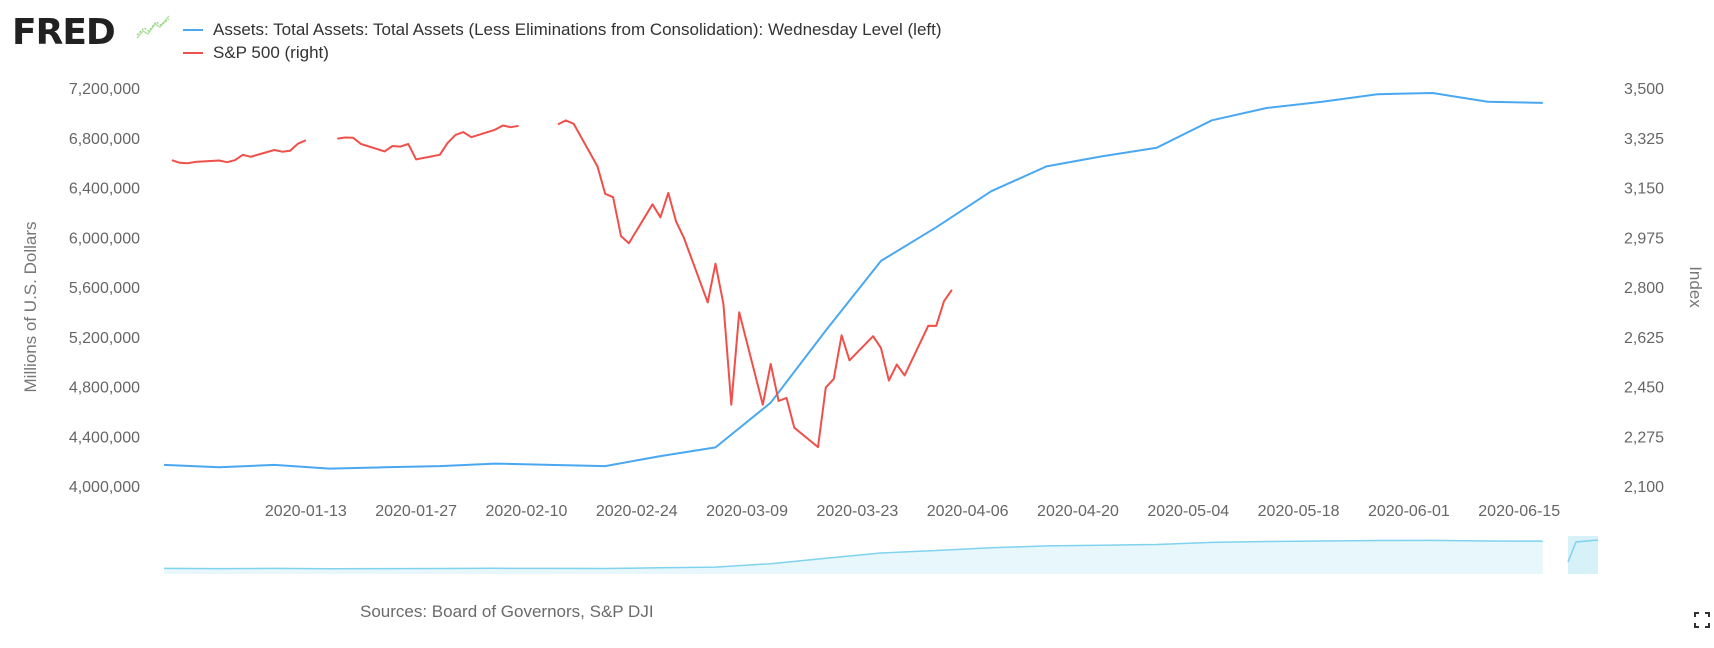 The width and height of the screenshot is (1714, 648). What do you see at coordinates (104, 437) in the screenshot?
I see `y-left-tick-label: 4,400,000` at bounding box center [104, 437].